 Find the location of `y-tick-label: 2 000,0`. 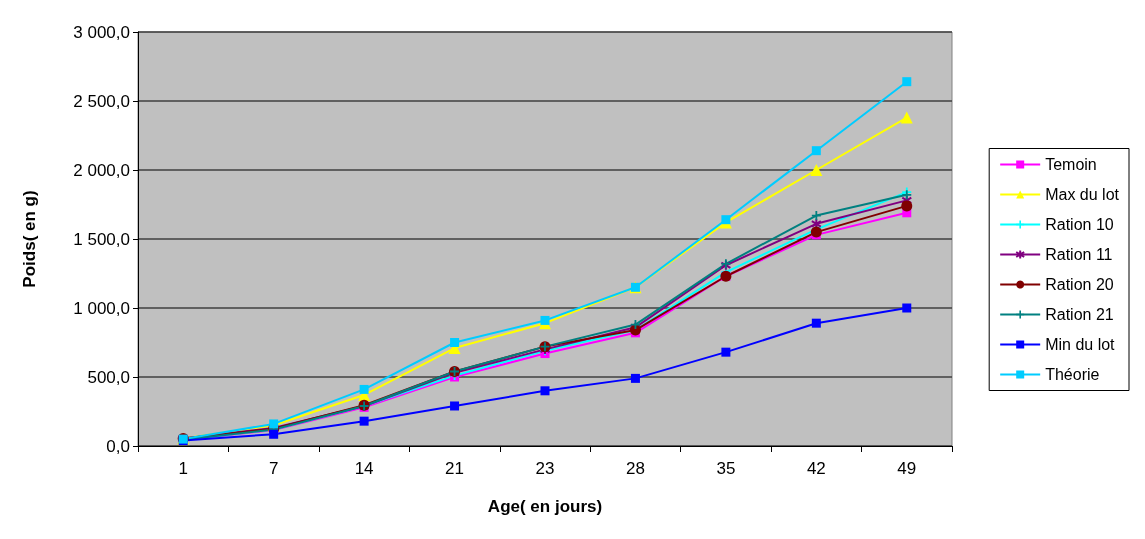

y-tick-label: 2 000,0 is located at coordinates (101, 170).